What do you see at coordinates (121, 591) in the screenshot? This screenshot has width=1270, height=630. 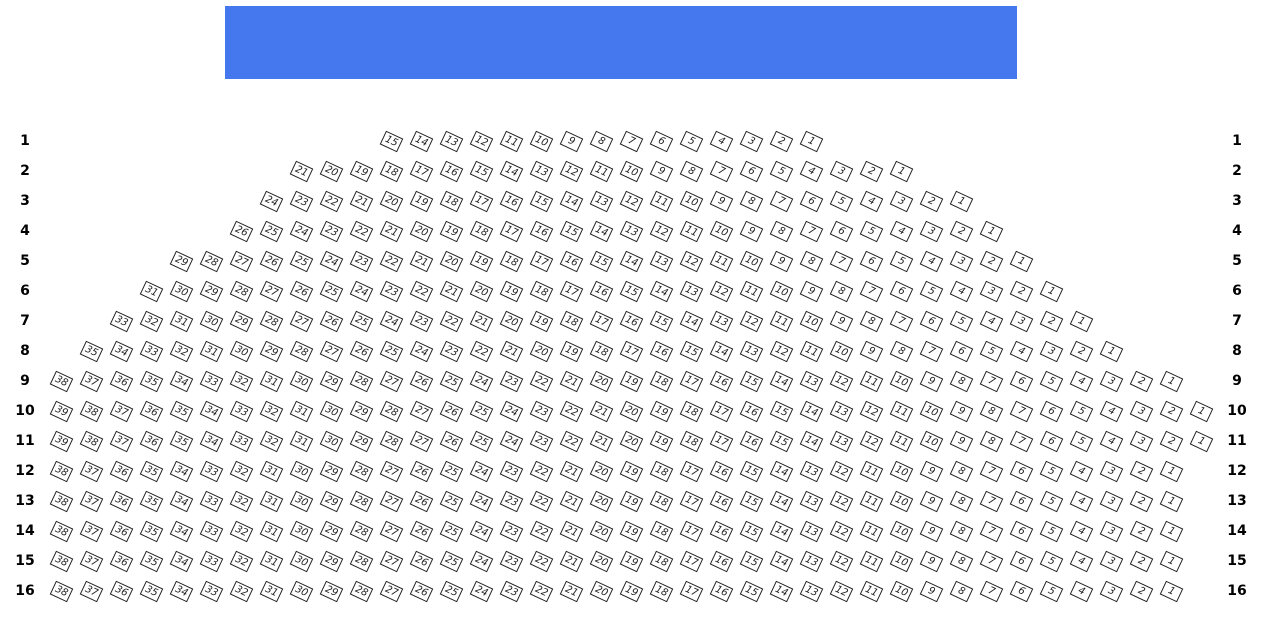 I see `seat: 36` at bounding box center [121, 591].